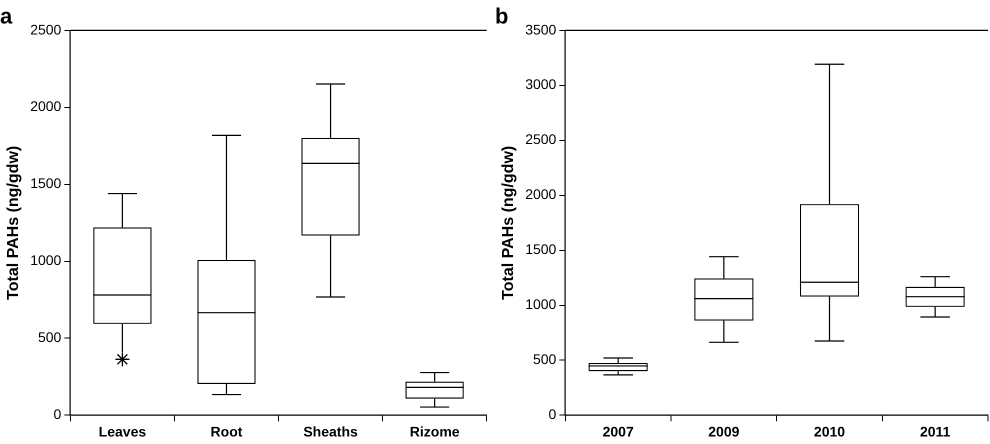 Image resolution: width=990 pixels, height=444 pixels. I want to click on x-tick-label: Root, so click(226, 431).